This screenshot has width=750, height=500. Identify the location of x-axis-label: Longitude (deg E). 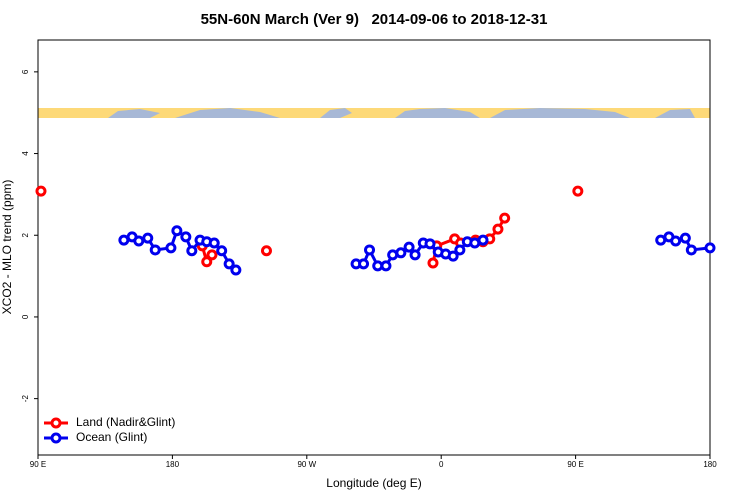
(373, 483).